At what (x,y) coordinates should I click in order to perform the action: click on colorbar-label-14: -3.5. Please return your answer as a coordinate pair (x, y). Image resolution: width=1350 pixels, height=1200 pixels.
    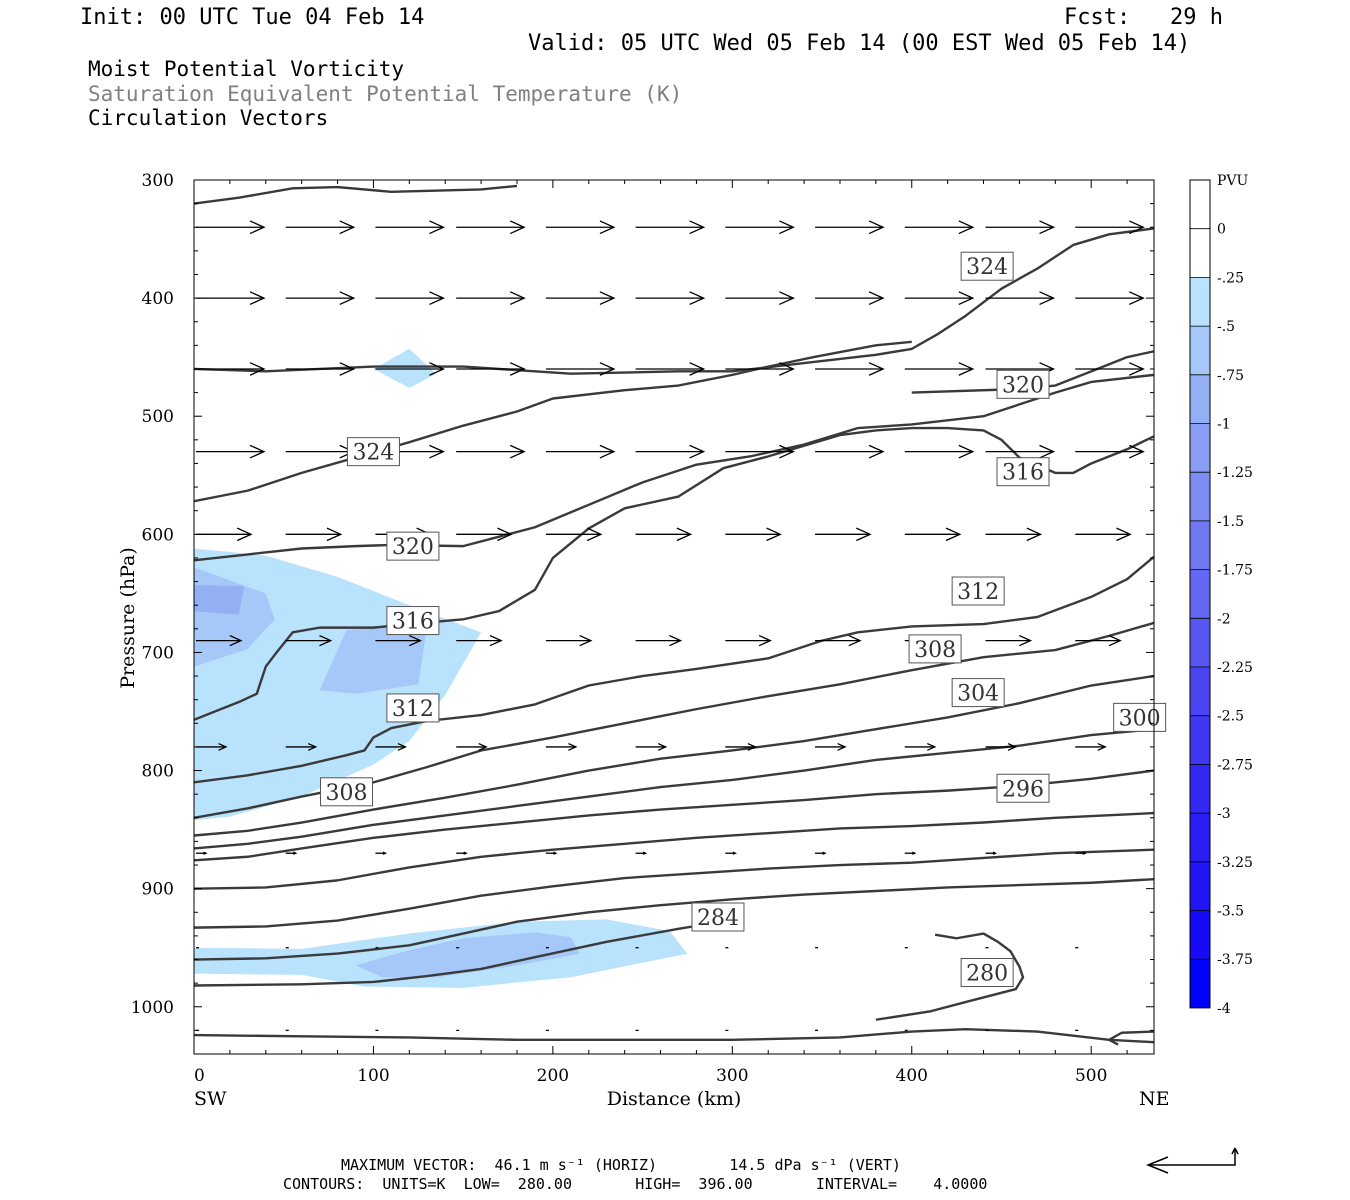
    Looking at the image, I should click on (1230, 912).